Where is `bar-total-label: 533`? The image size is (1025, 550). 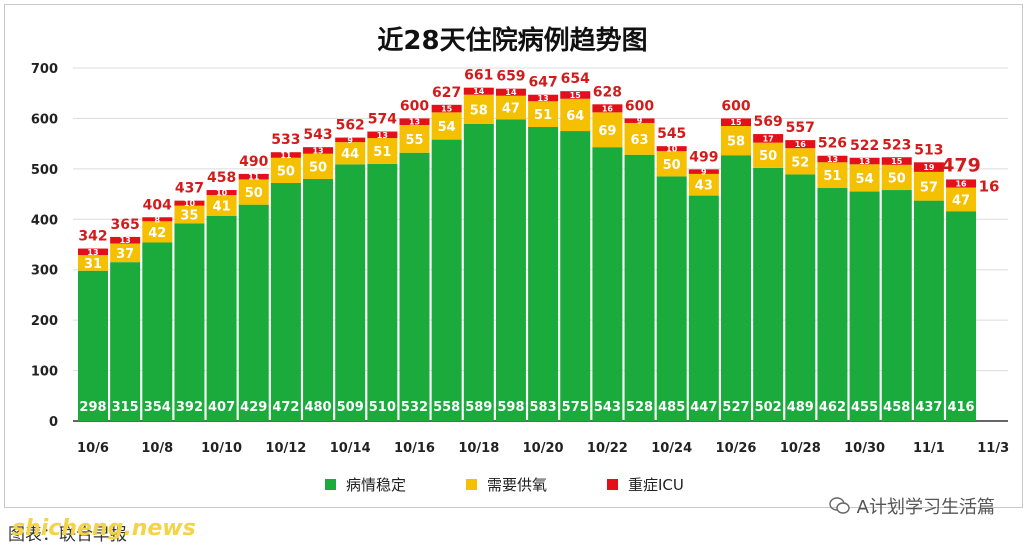 bar-total-label: 533 is located at coordinates (285, 140).